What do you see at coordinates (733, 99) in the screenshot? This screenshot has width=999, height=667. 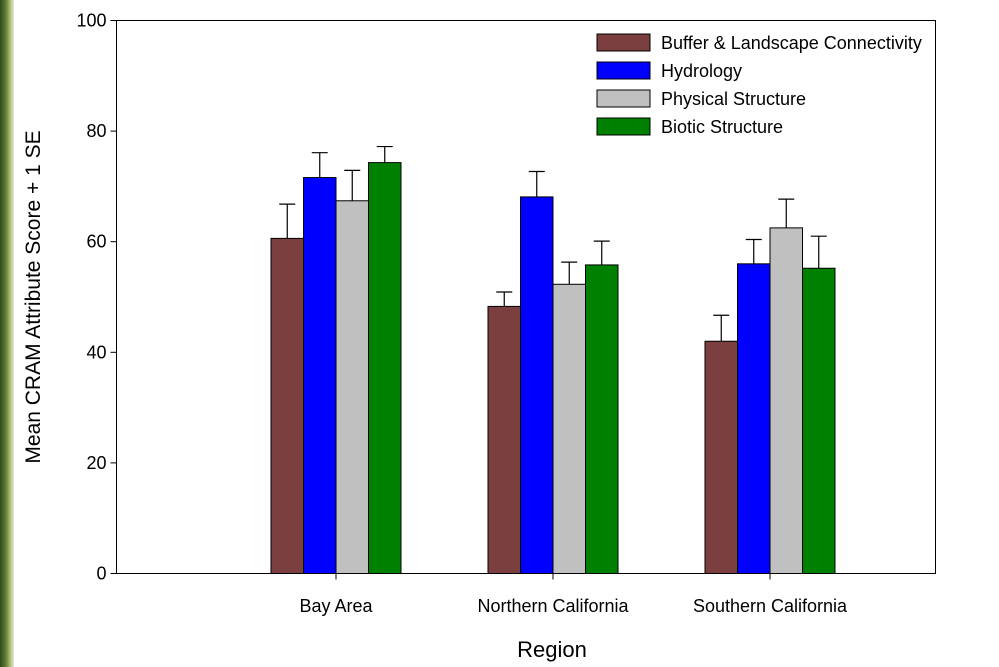 I see `legend-label: Physical Structure` at bounding box center [733, 99].